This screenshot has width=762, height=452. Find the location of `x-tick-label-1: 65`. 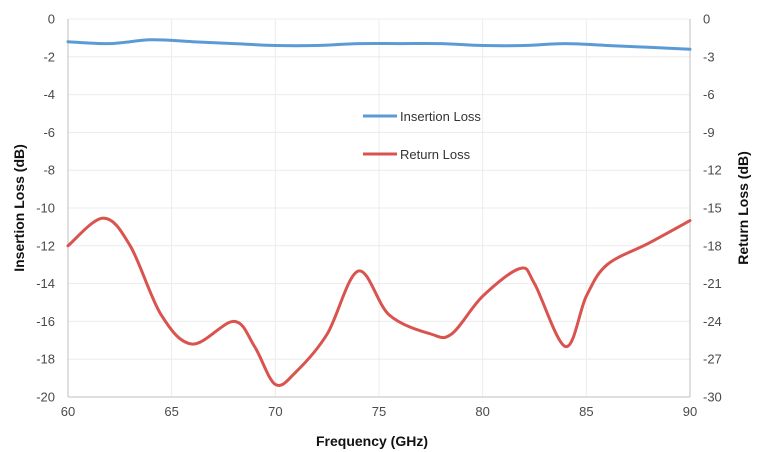

x-tick-label-1: 65 is located at coordinates (171, 411).